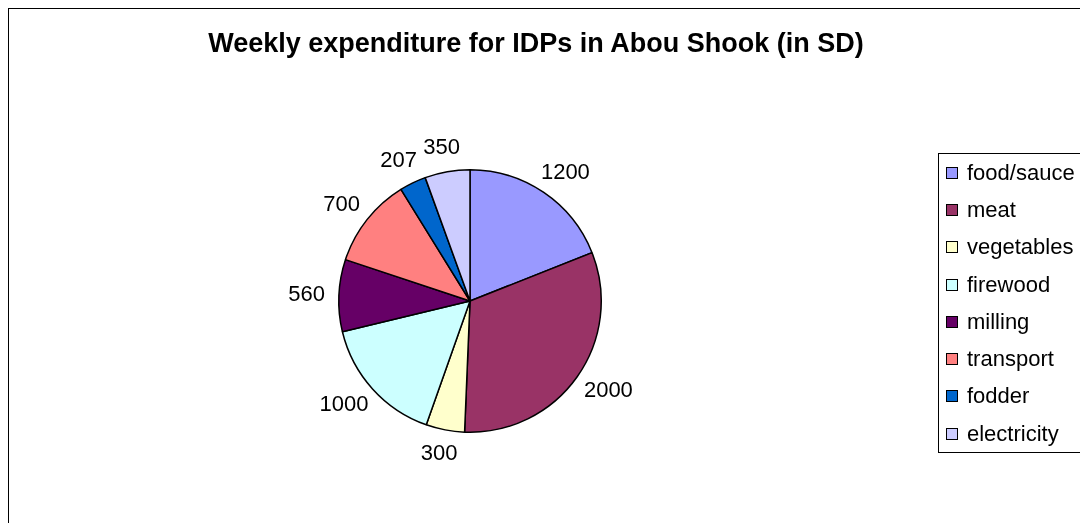  Describe the element at coordinates (1013, 433) in the screenshot. I see `legend-label: electricity` at that location.